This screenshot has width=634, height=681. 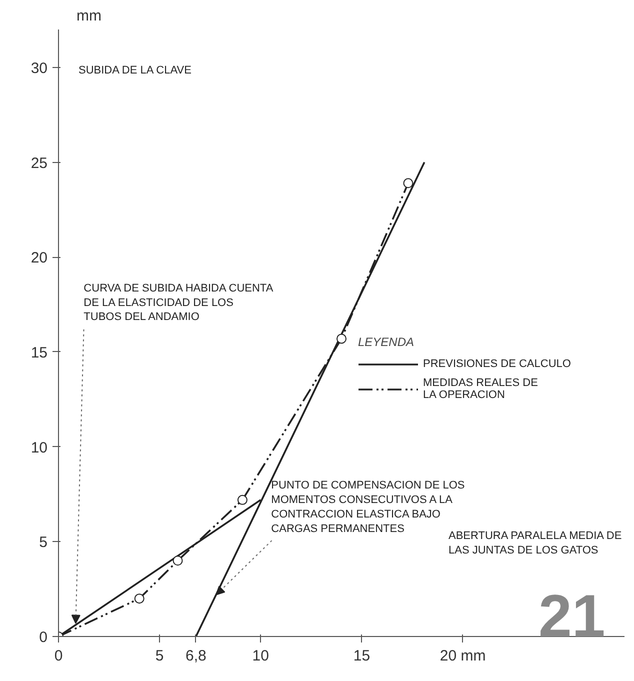 I want to click on x-tick-label: 5, so click(x=159, y=656).